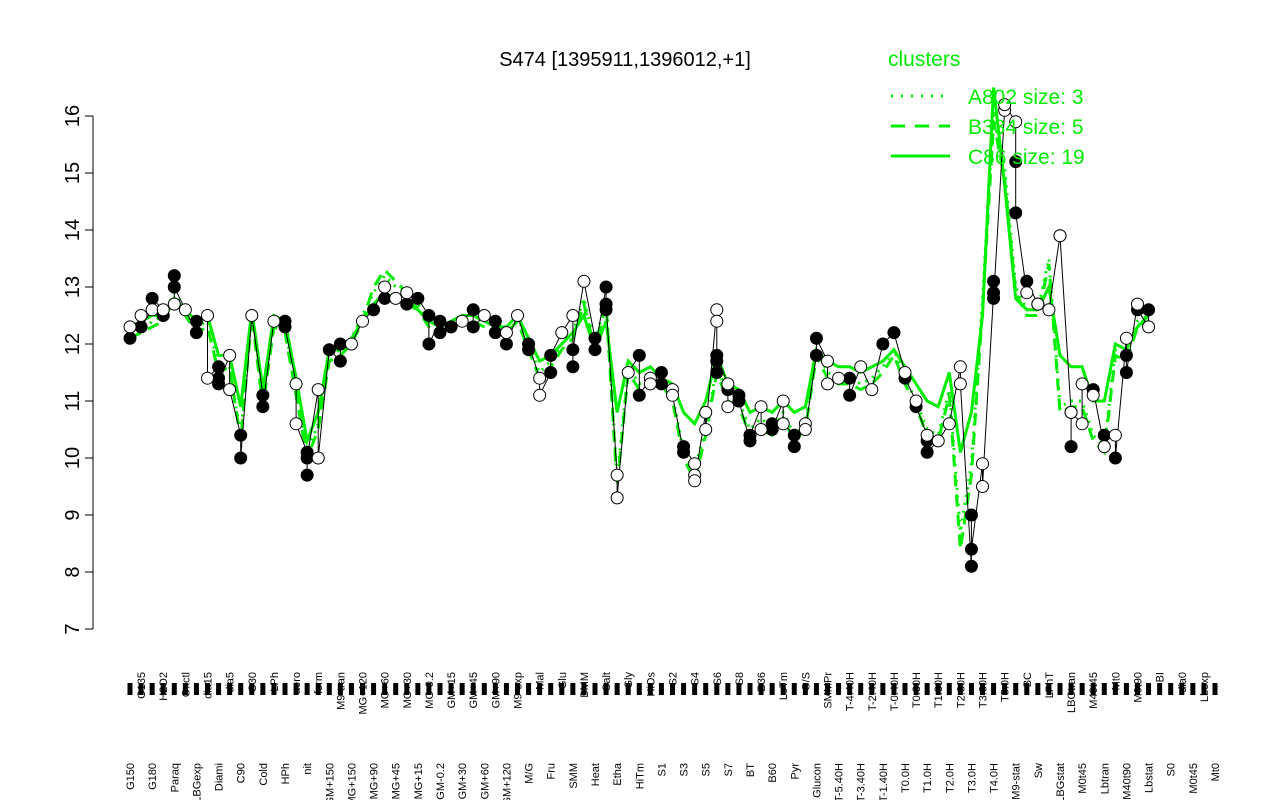 The width and height of the screenshot is (1280, 800). I want to click on x-tick-label: T-4.40H, so click(851, 691).